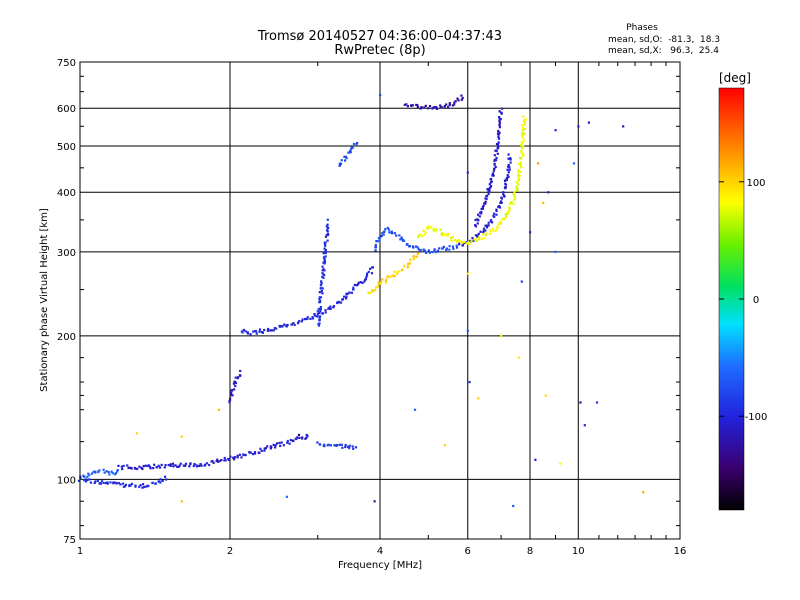 This screenshot has width=800, height=600. What do you see at coordinates (66, 337) in the screenshot?
I see `y-tick-label: 200` at bounding box center [66, 337].